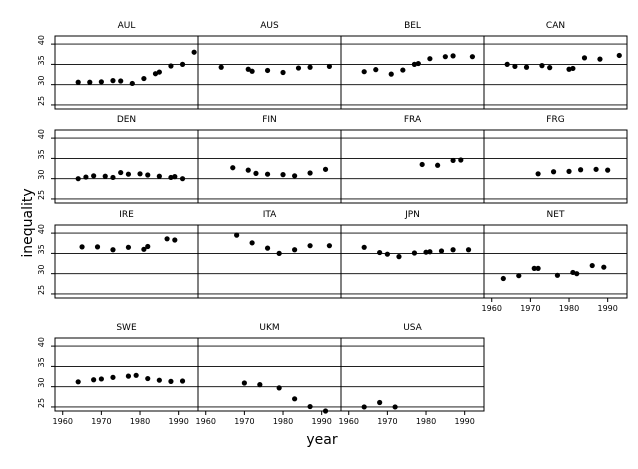 This screenshot has height=469, width=638. What do you see at coordinates (41, 101) in the screenshot?
I see `y-tick-label: 25` at bounding box center [41, 101].